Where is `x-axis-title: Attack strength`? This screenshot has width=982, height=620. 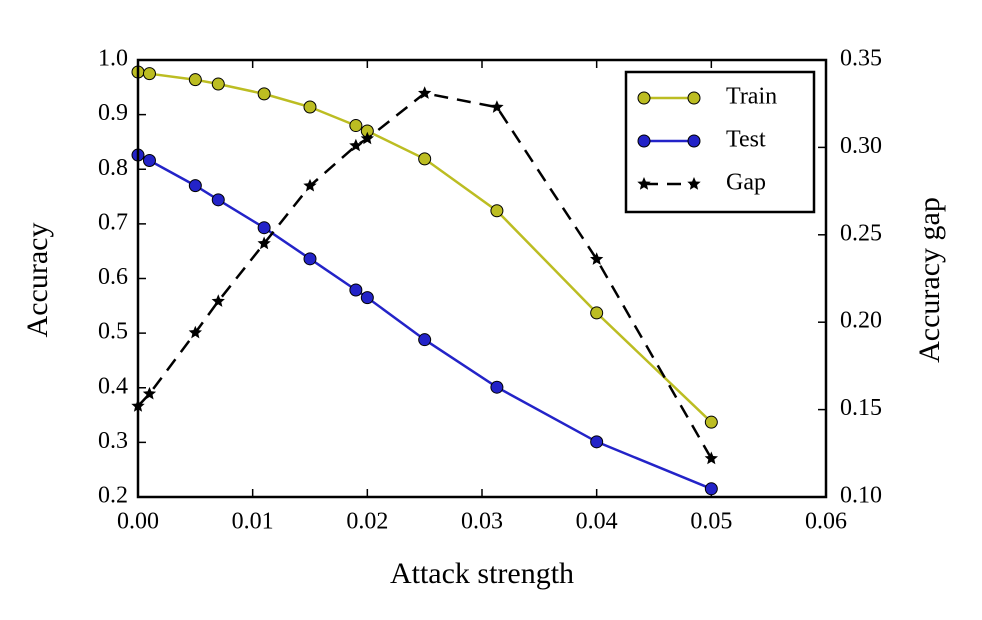
x-axis-title: Attack strength is located at coordinates (482, 573).